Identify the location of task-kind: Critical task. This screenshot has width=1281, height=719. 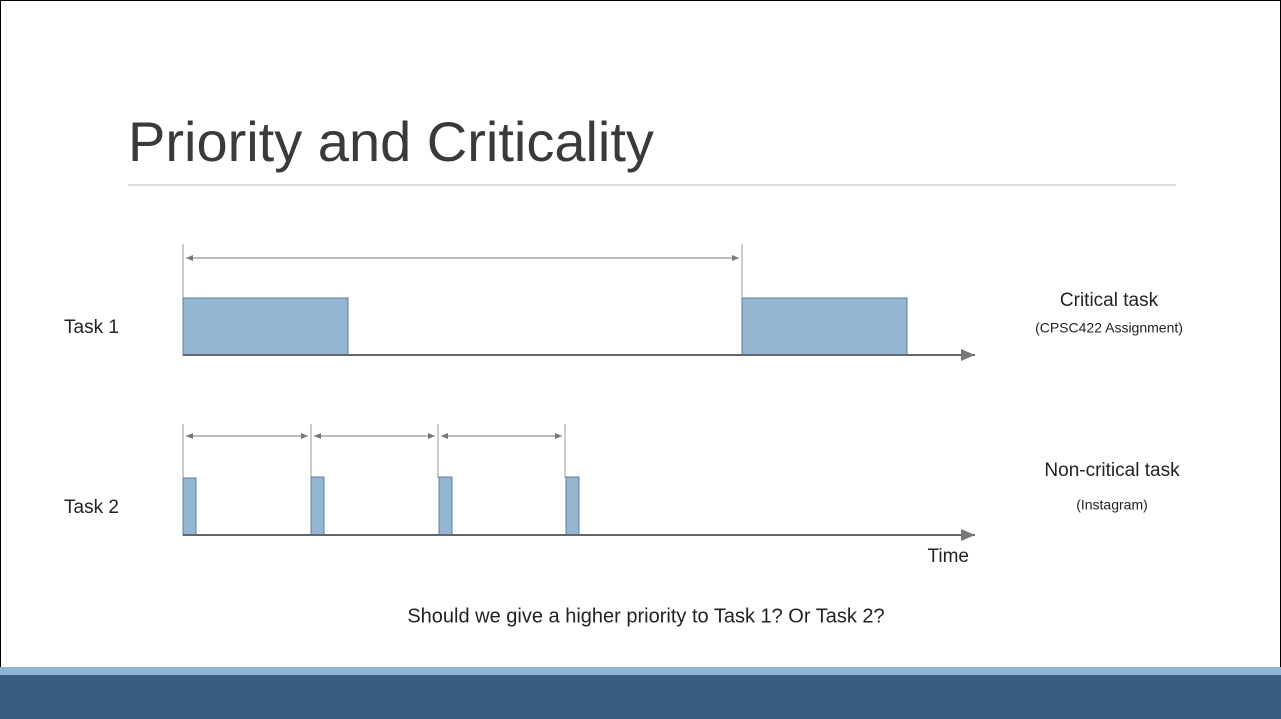
(1109, 300).